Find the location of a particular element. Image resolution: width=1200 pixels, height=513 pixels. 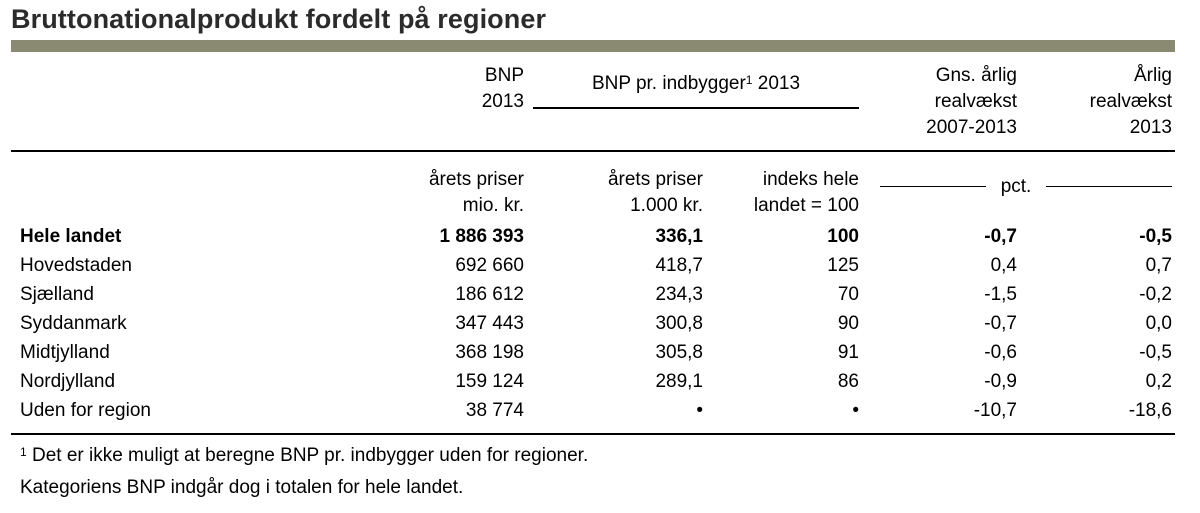

header-gns-line1: Gns. årlig is located at coordinates (976, 75).